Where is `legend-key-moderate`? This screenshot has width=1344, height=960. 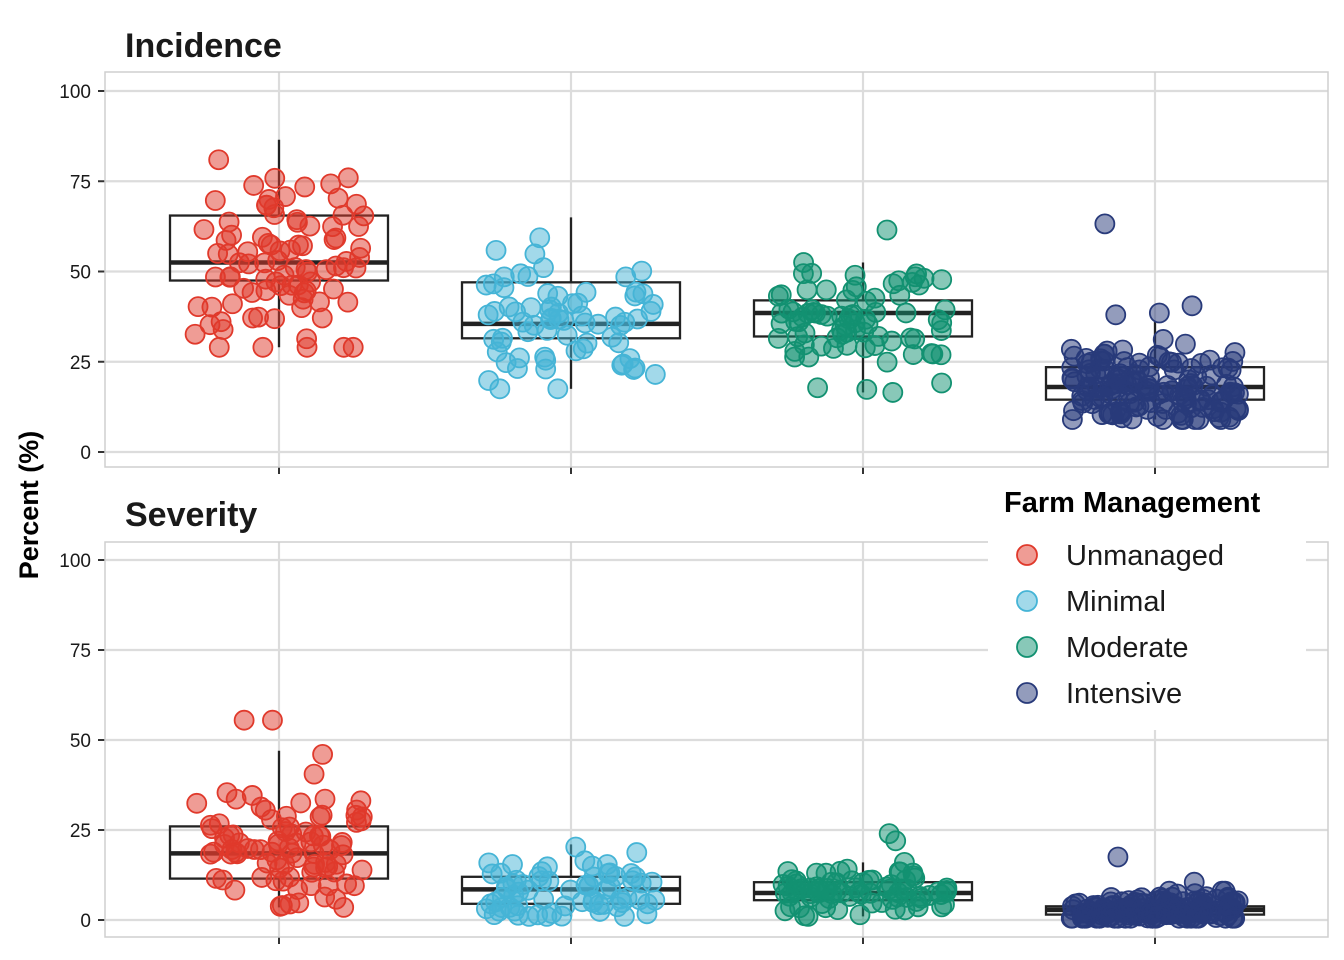 legend-key-moderate is located at coordinates (1027, 647).